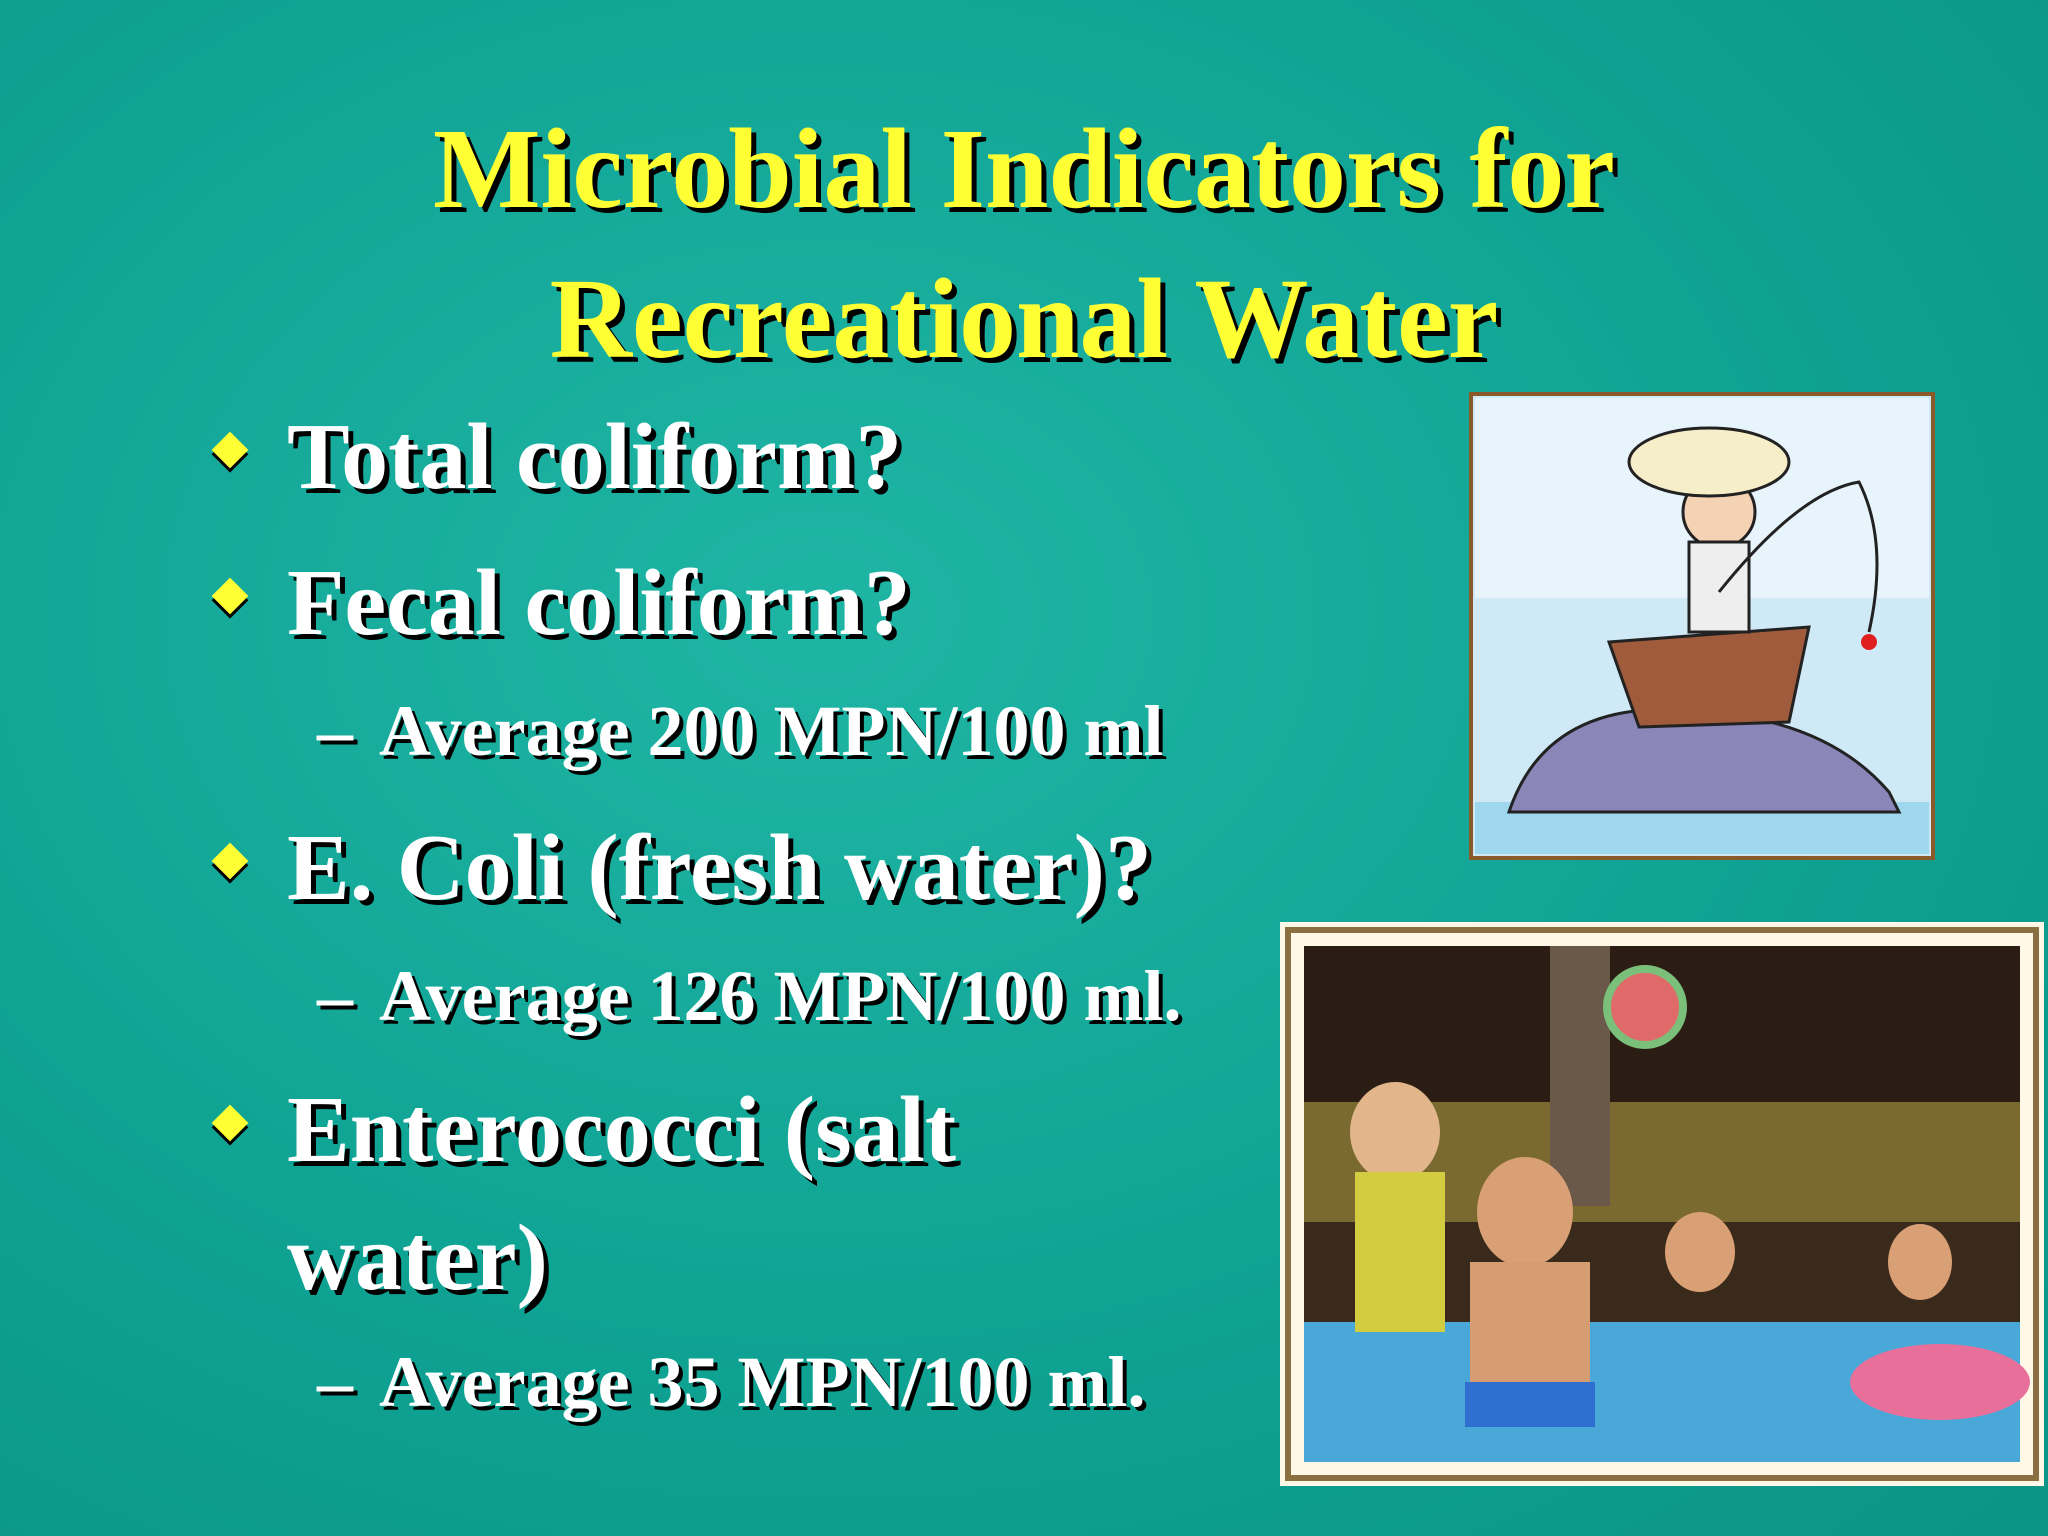 The height and width of the screenshot is (1536, 2048). I want to click on bullet: Total coliform?, so click(594, 457).